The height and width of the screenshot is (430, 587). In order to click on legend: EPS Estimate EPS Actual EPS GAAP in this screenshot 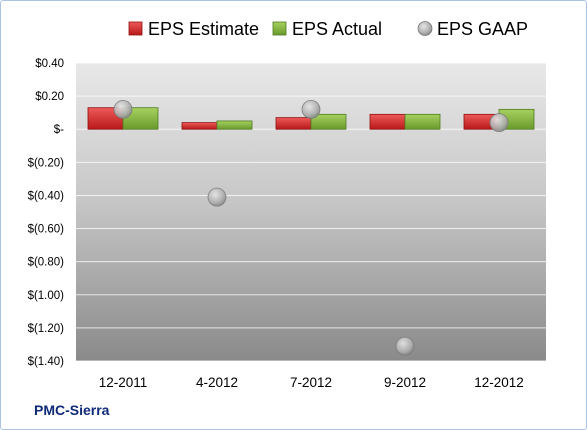, I will do `click(328, 29)`.